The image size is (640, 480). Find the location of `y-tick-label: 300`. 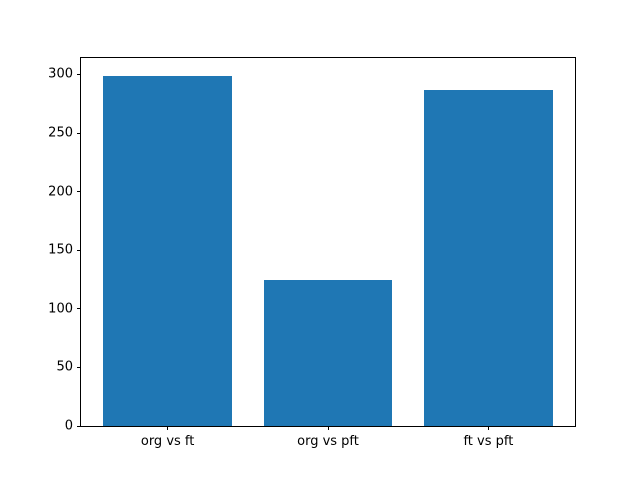

y-tick-label: 300 is located at coordinates (60, 74).